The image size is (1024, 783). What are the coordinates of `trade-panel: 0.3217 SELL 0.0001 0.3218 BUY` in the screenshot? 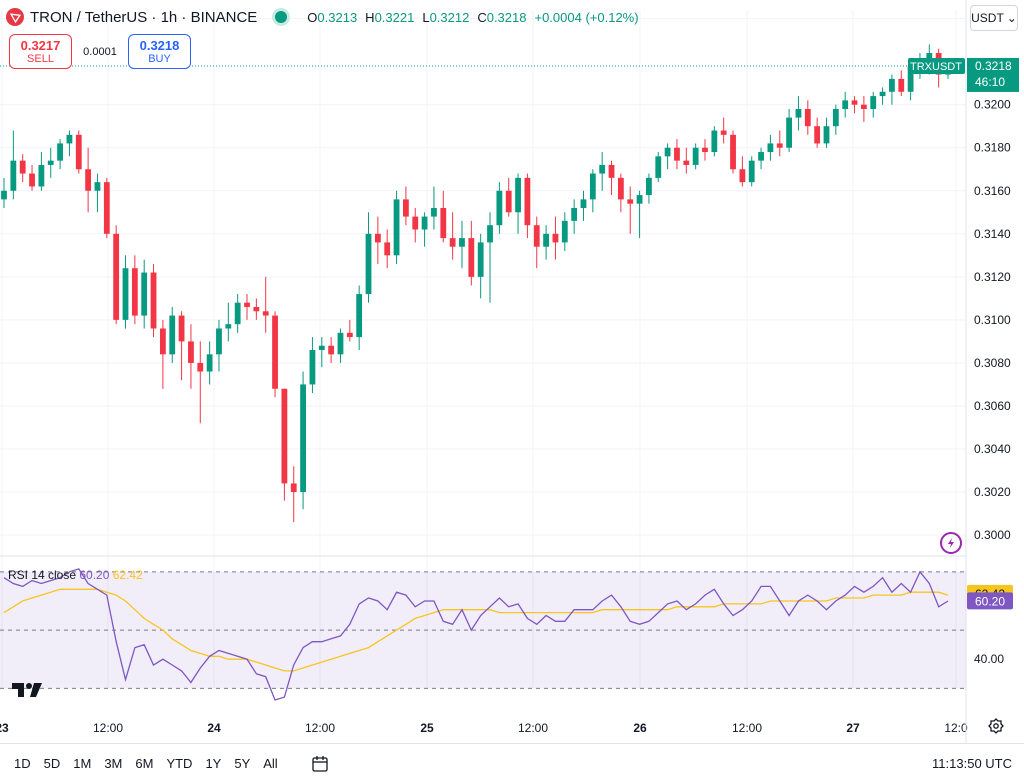 It's located at (100, 51).